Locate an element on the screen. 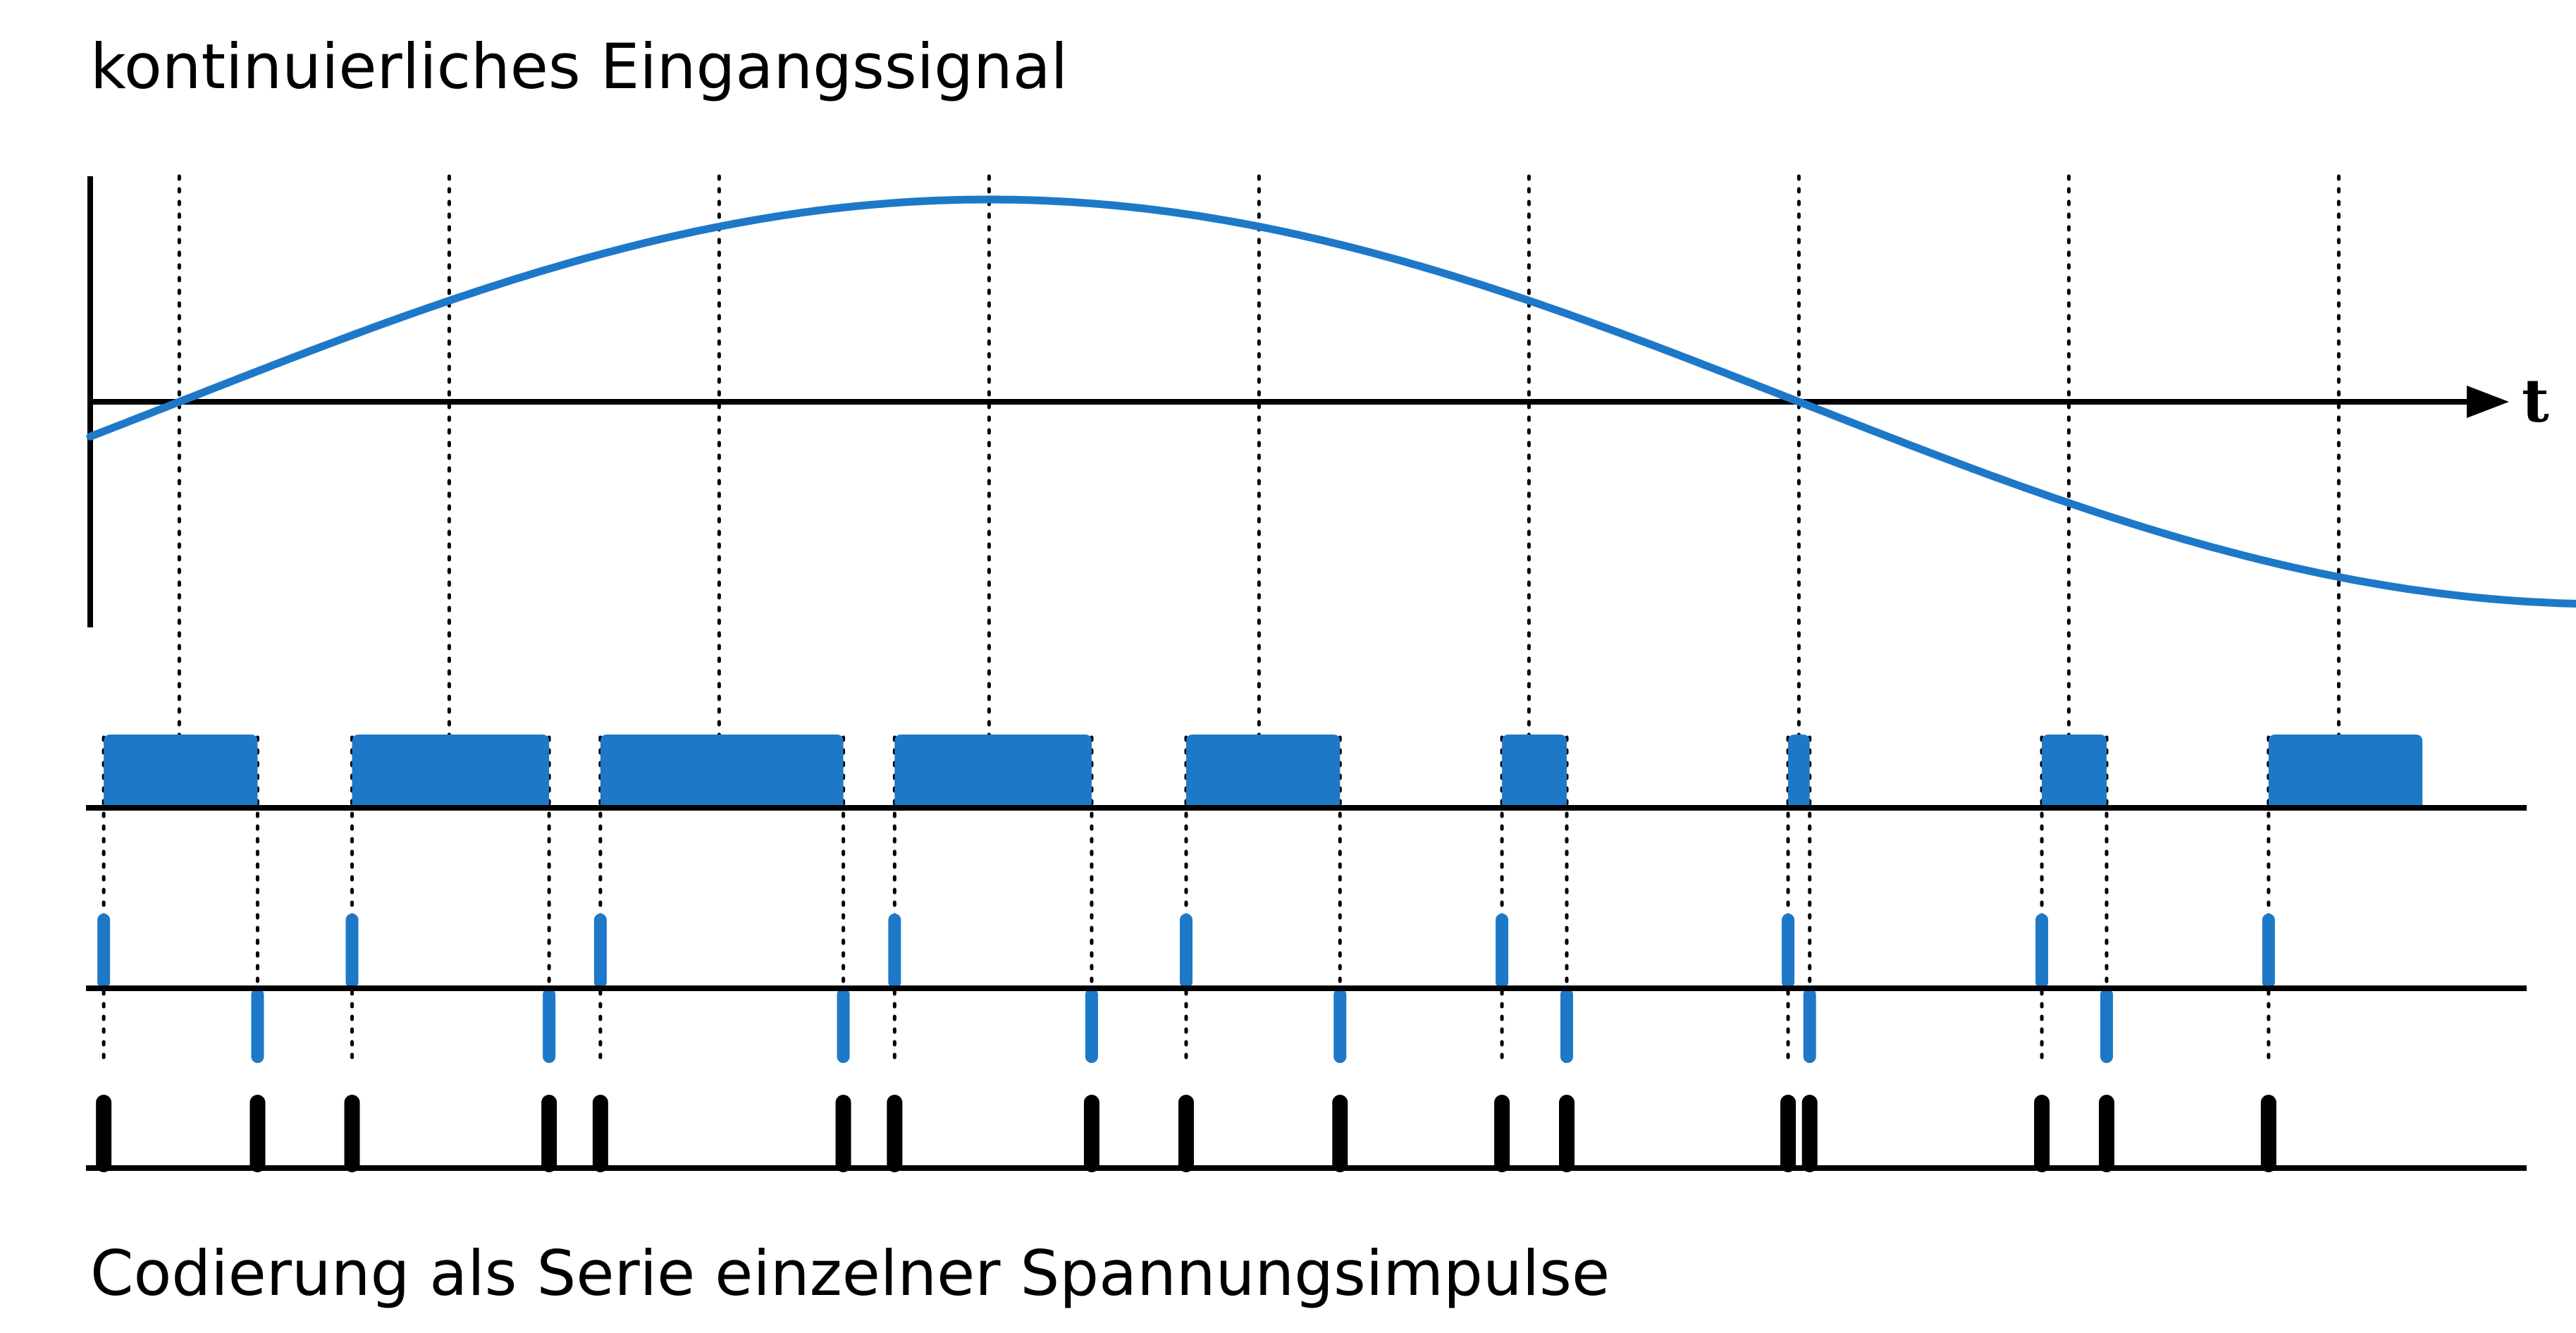 This screenshot has height=1333, width=2576. top-caption: kontinuierliches Eingangssignal is located at coordinates (579, 66).